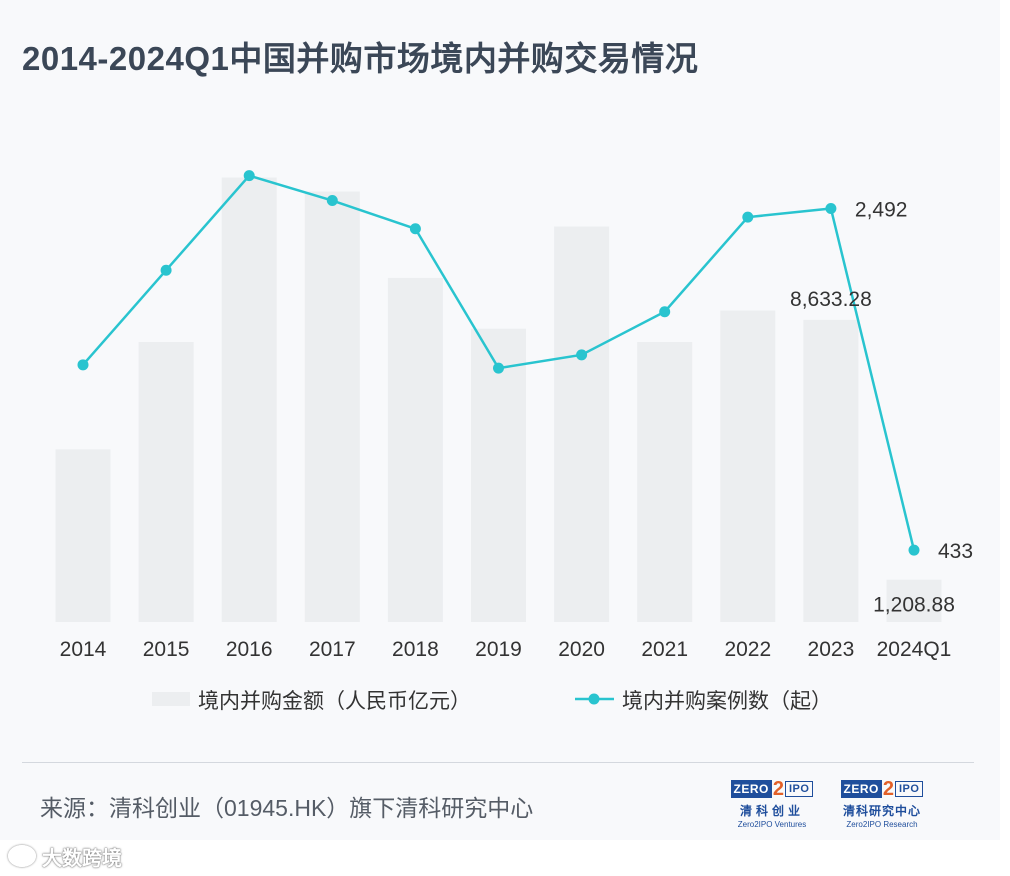 The width and height of the screenshot is (1010, 876). Describe the element at coordinates (881, 210) in the screenshot. I see `data-label: 2,492` at that location.